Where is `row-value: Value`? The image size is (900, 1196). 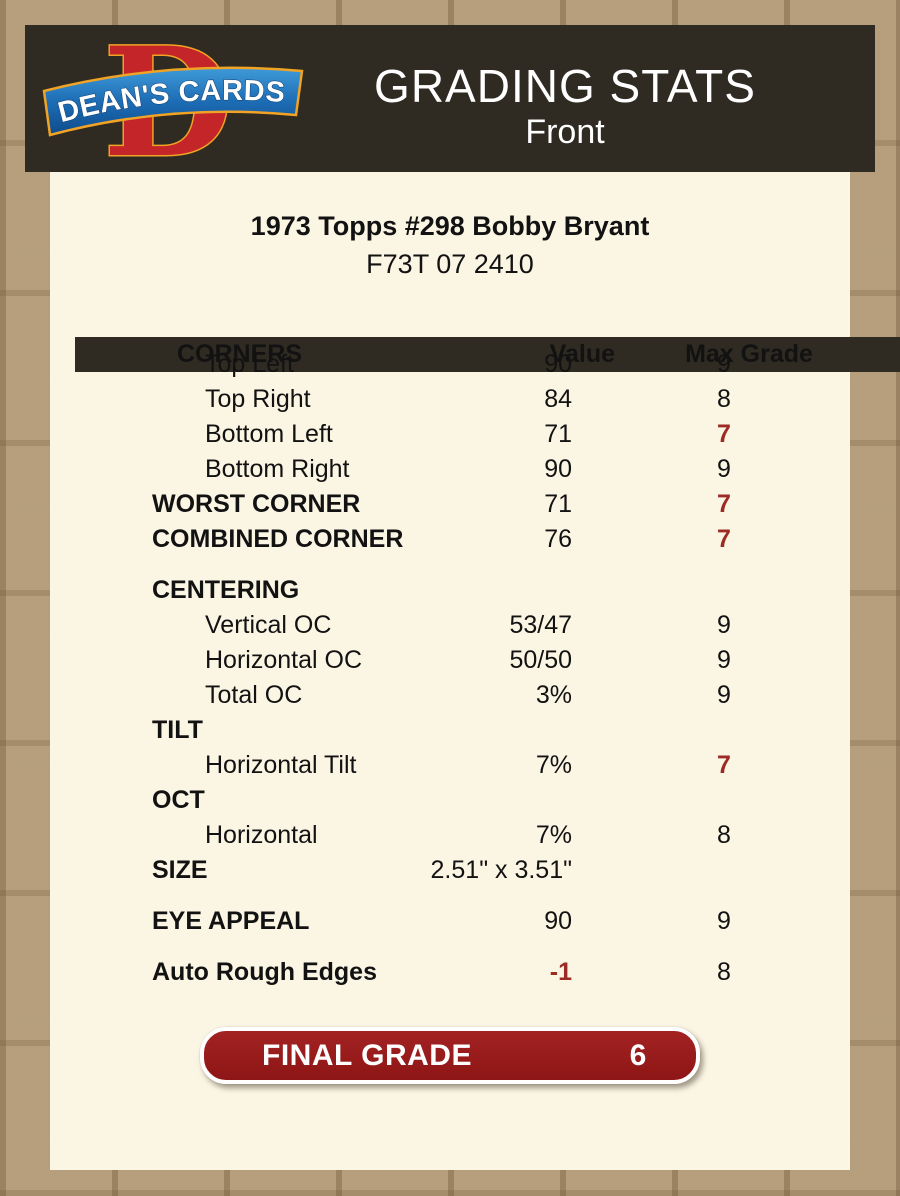 row-value: Value is located at coordinates (582, 354).